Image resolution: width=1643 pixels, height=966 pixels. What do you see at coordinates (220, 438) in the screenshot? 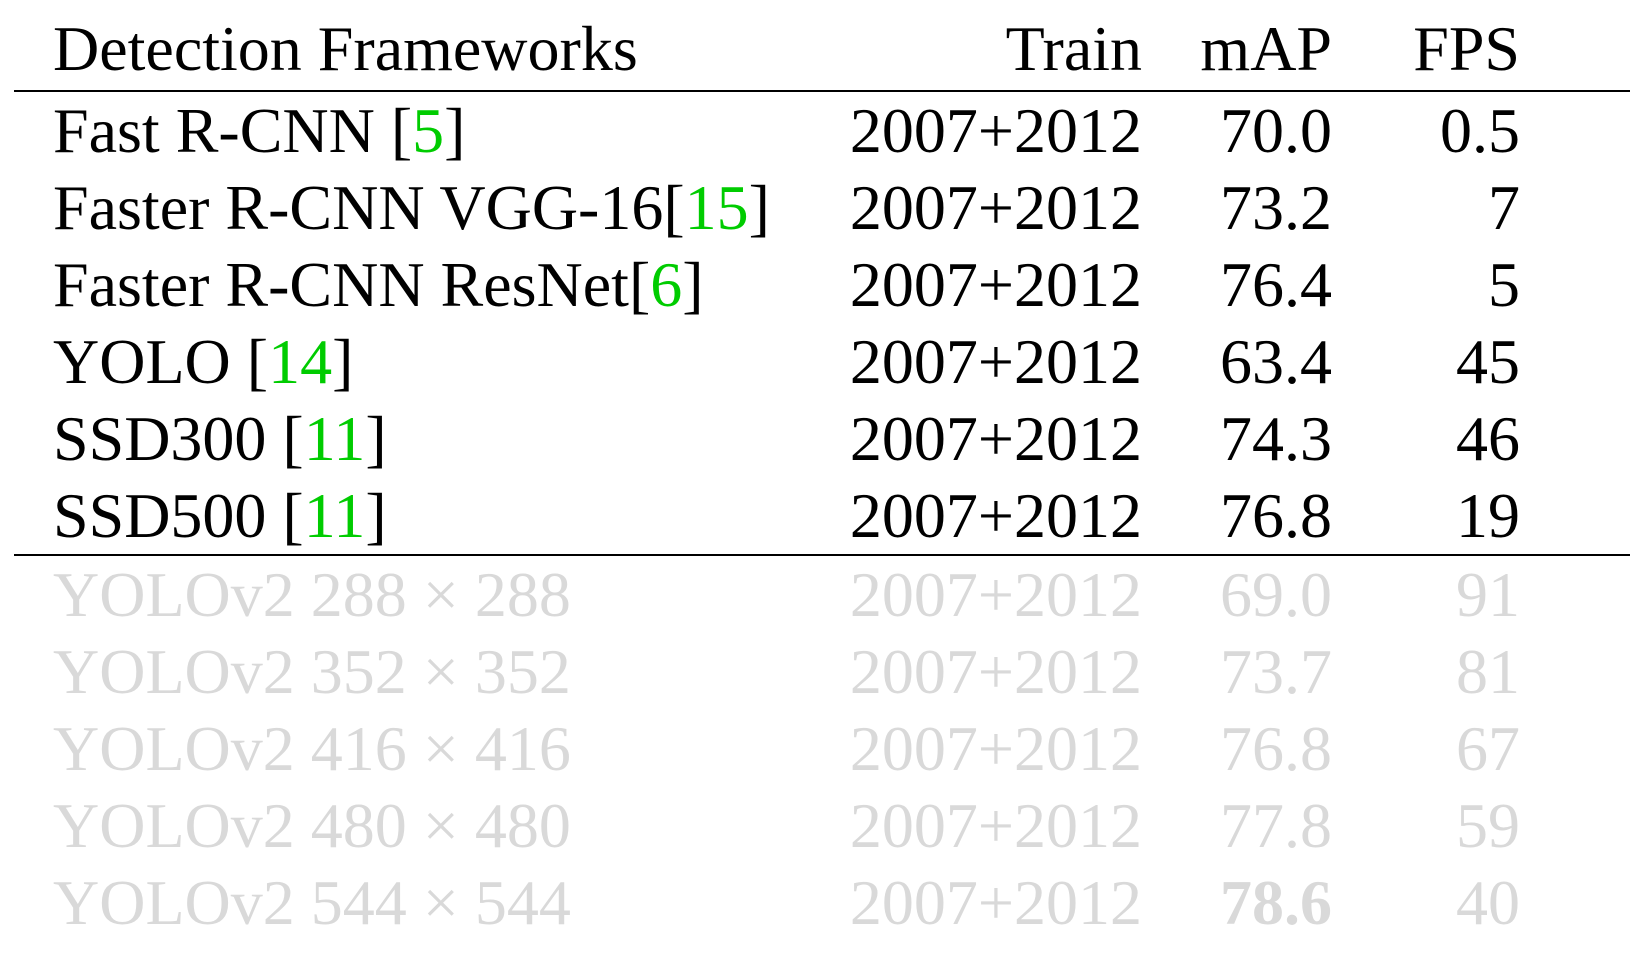
I see `framework-name: SSD300 [11]` at bounding box center [220, 438].